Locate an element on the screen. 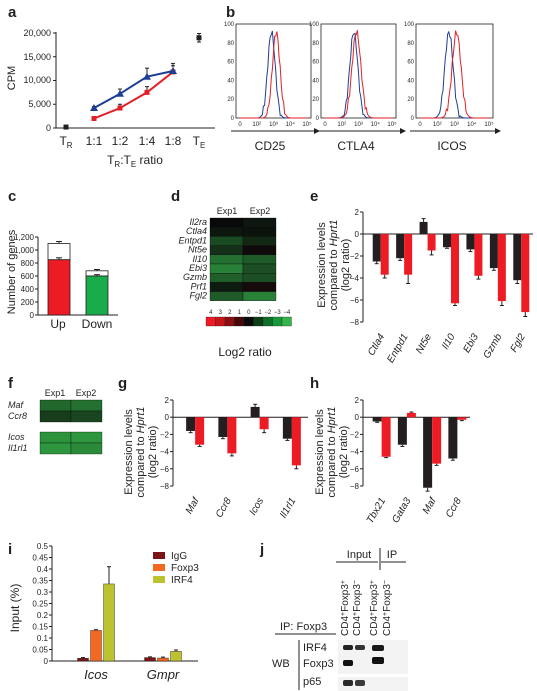 The width and height of the screenshot is (537, 691). panel-b-ytick: 80 is located at coordinates (410, 44).